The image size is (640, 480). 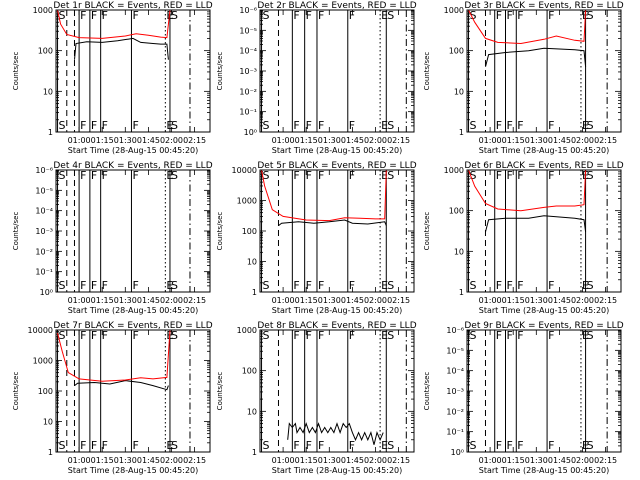 What do you see at coordinates (543, 6) in the screenshot?
I see `chart-title: Det 3r BLACK = Events, RED = LLD` at bounding box center [543, 6].